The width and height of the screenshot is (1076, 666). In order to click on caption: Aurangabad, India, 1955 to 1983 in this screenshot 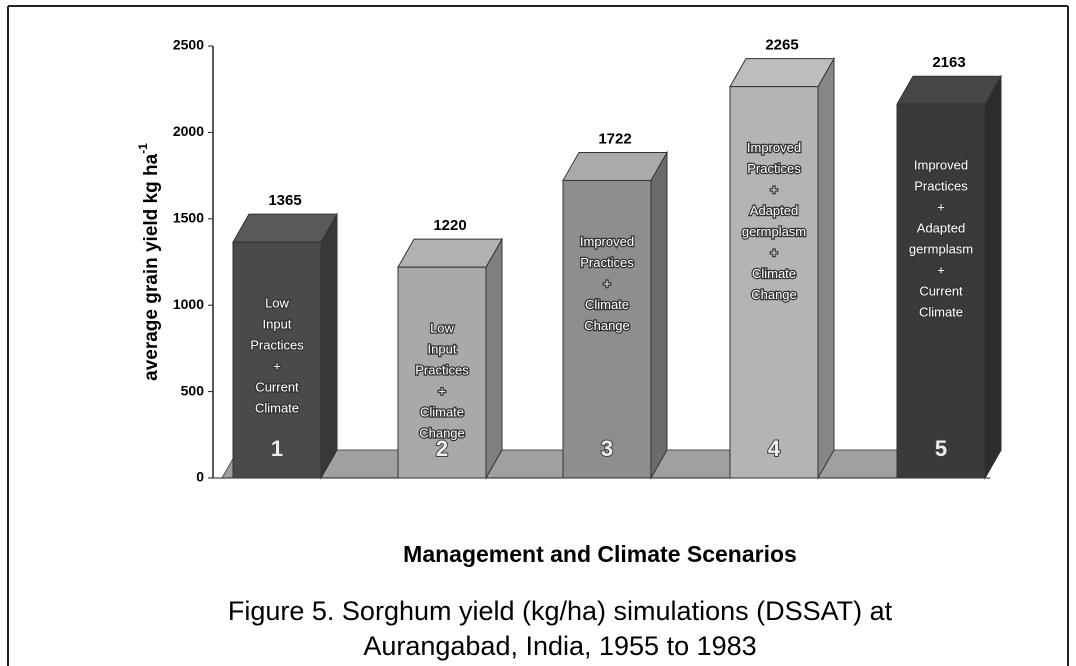, I will do `click(559, 646)`.